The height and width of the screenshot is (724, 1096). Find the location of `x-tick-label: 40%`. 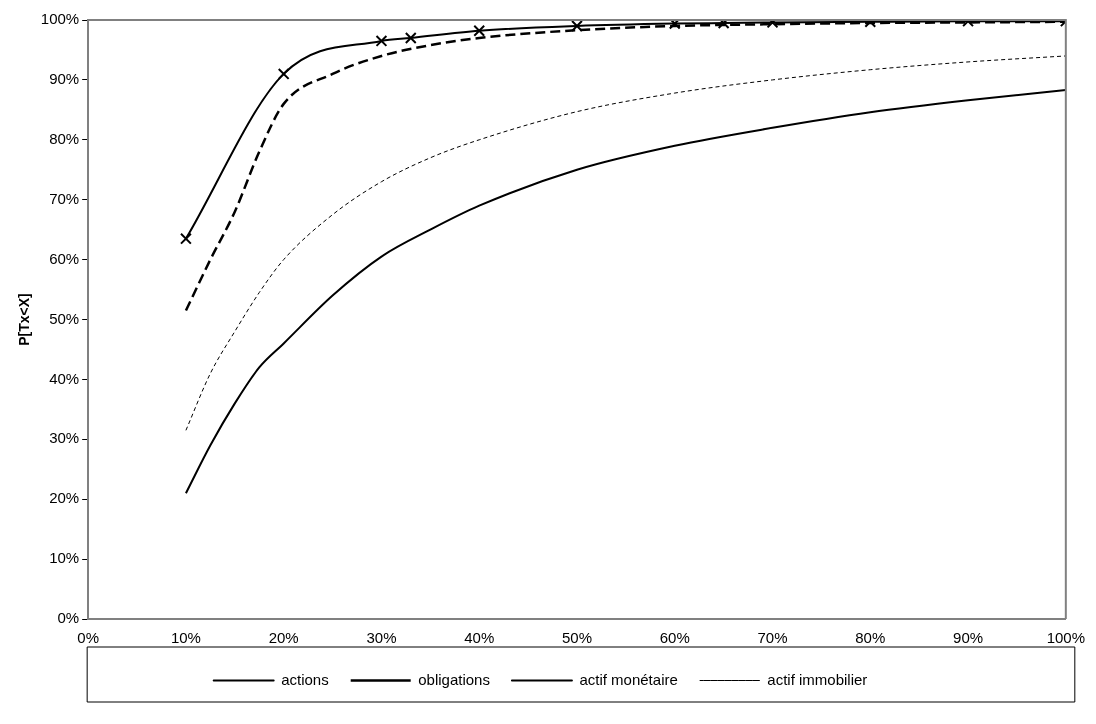

x-tick-label: 40% is located at coordinates (479, 638).